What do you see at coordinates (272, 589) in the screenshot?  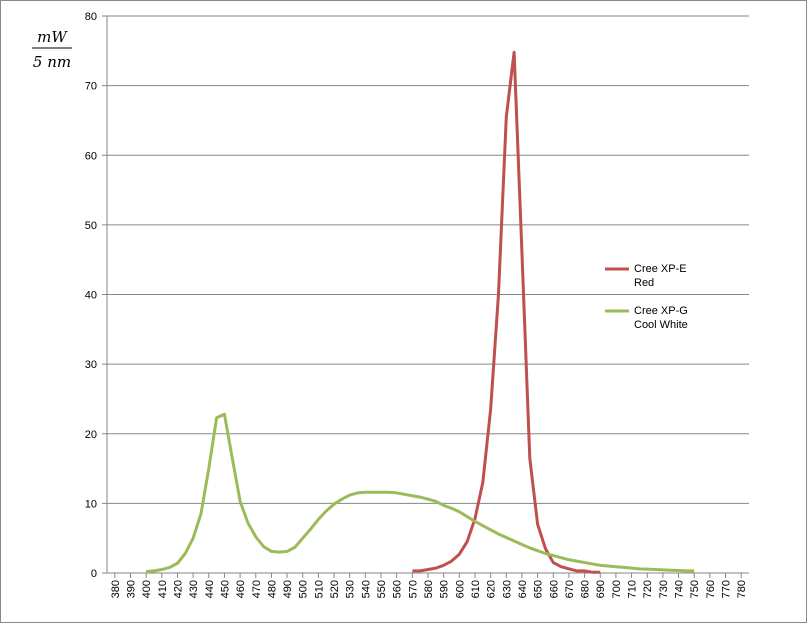 I see `x-tick-label: 480` at bounding box center [272, 589].